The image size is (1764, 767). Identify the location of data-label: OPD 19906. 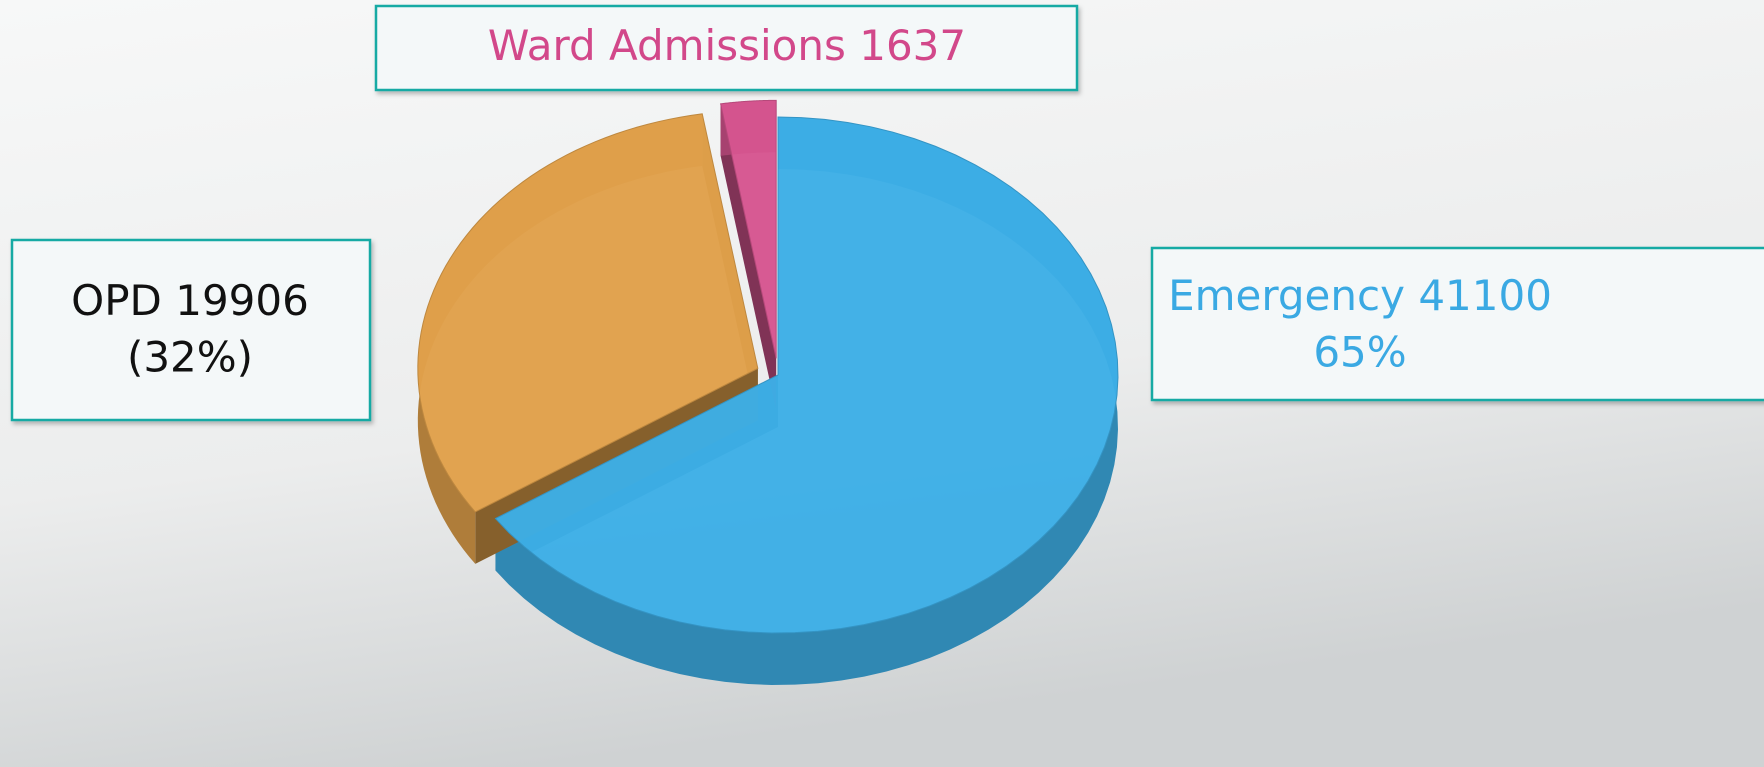
(190, 300).